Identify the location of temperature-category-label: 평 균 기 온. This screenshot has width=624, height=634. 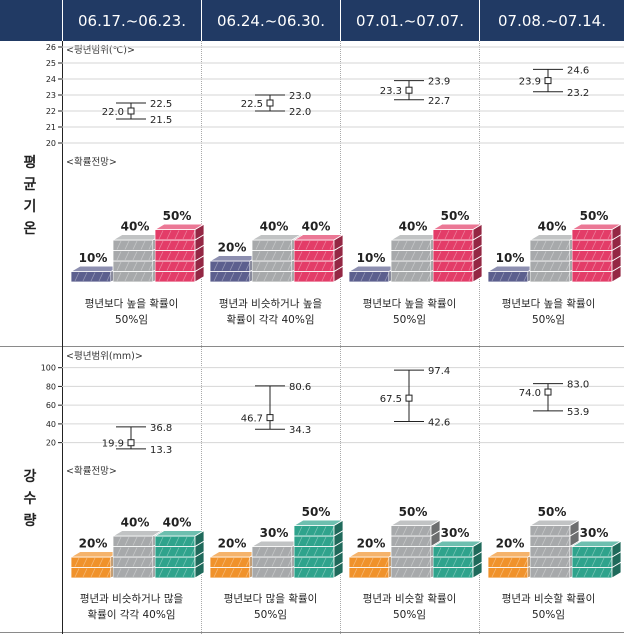
(30, 196).